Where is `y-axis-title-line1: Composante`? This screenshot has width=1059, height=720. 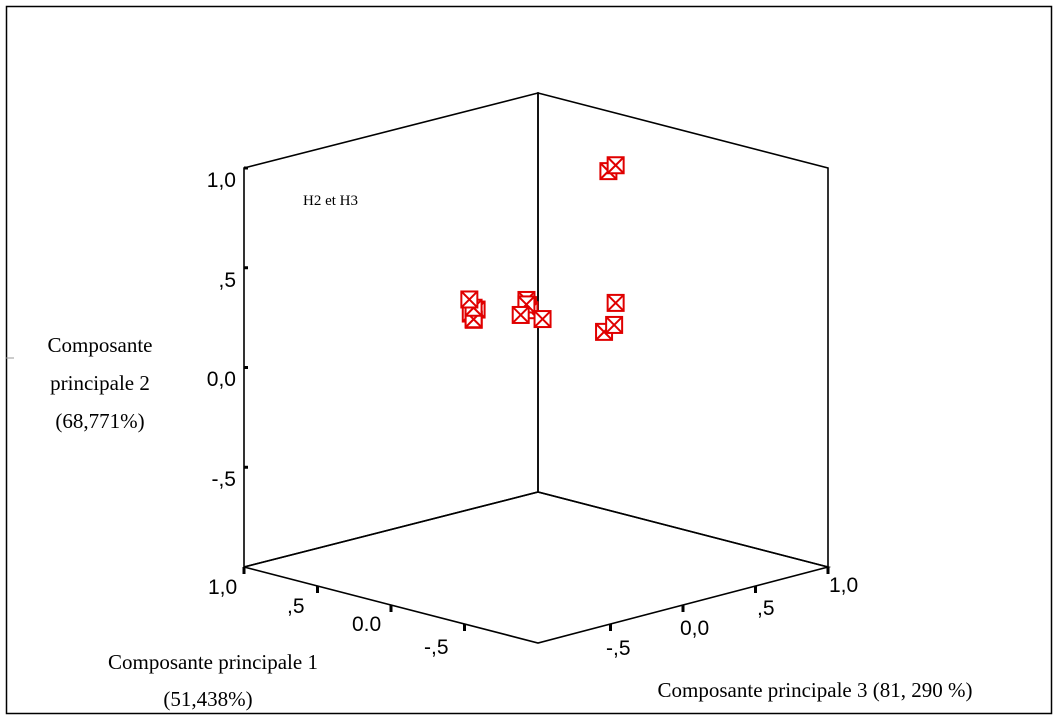
y-axis-title-line1: Composante is located at coordinates (100, 345).